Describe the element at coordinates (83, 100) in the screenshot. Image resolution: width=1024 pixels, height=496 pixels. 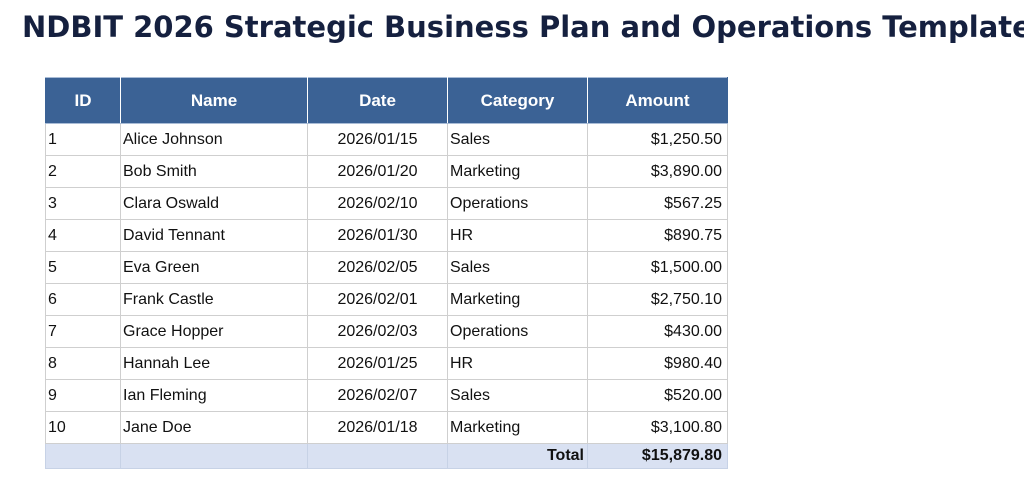
I see `column-header-id: ID` at that location.